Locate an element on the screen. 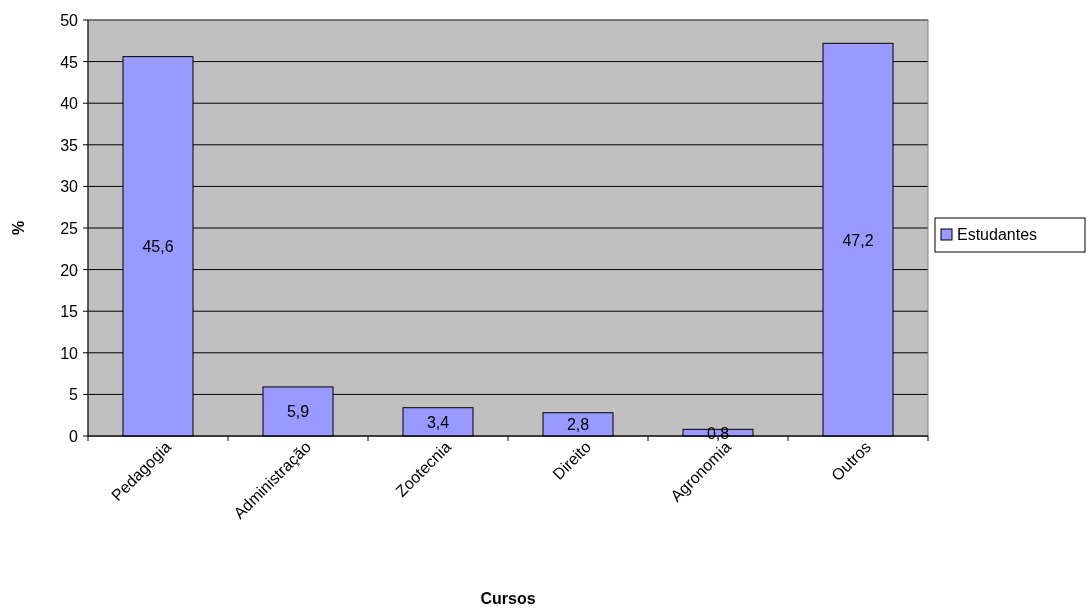  y-tick-label: 15 is located at coordinates (69, 312).